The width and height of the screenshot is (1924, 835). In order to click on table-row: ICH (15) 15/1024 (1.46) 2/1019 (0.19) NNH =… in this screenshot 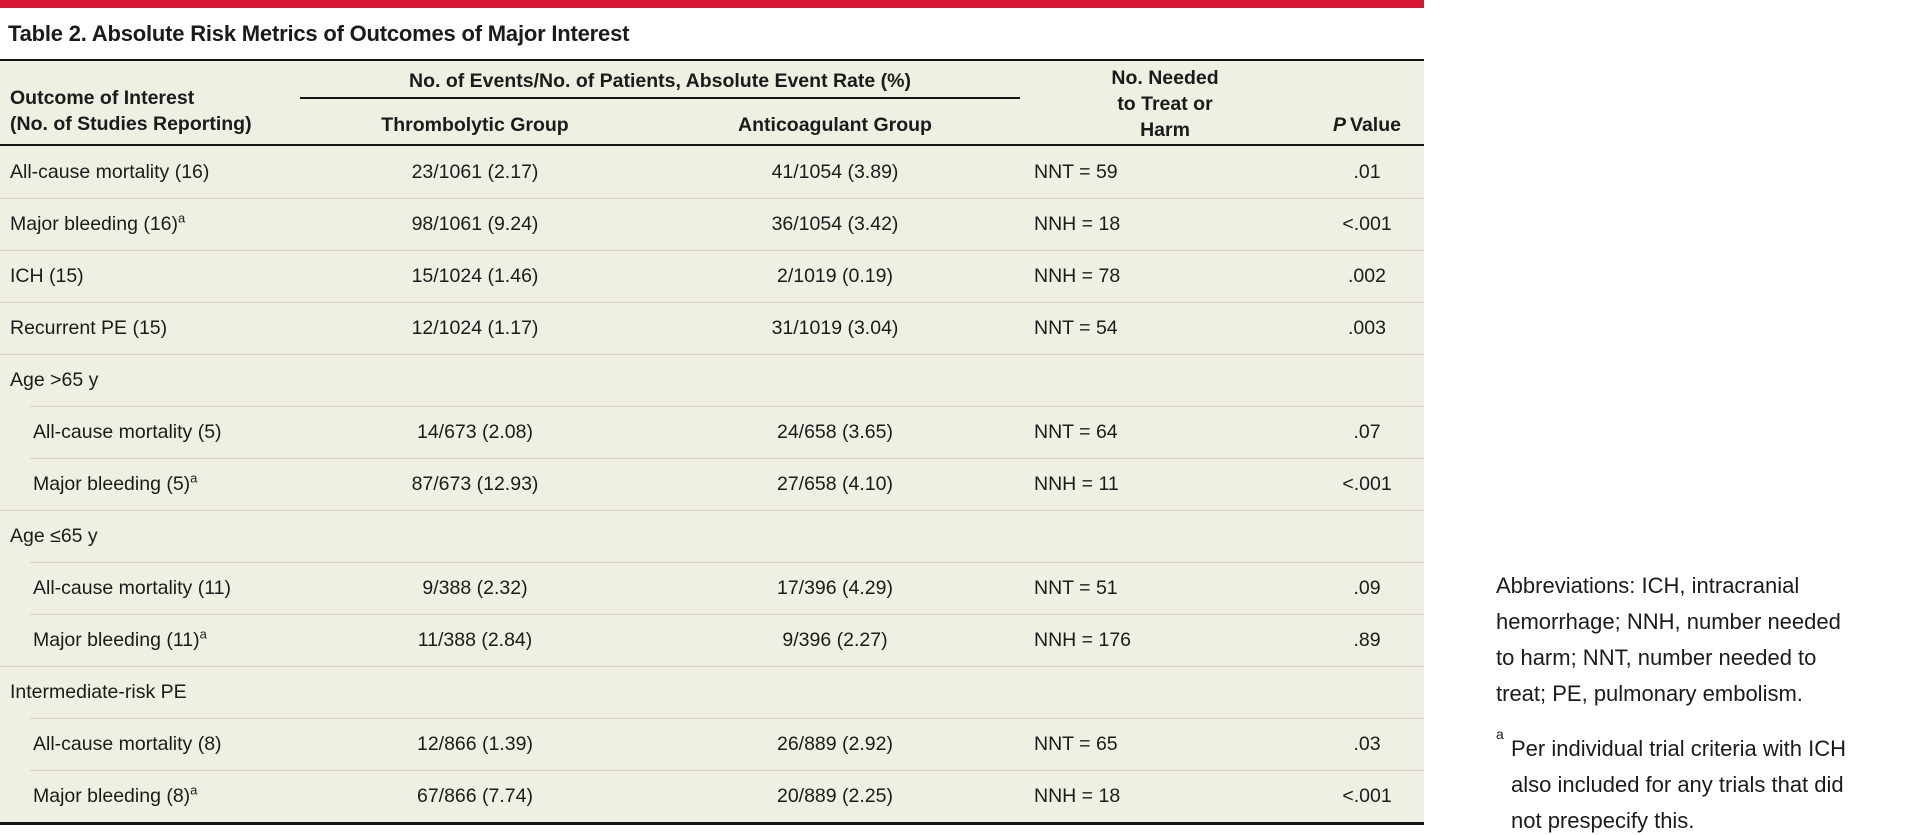, I will do `click(712, 276)`.